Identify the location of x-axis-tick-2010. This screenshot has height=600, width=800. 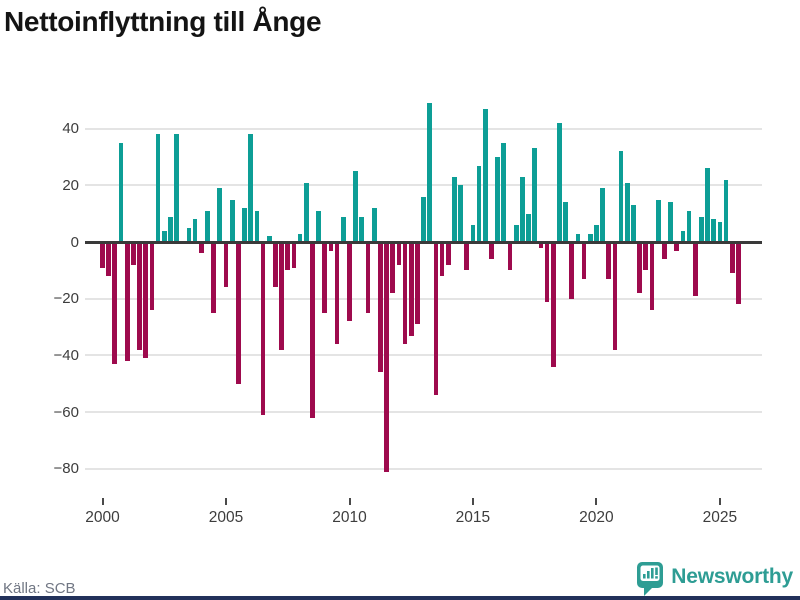
(349, 501).